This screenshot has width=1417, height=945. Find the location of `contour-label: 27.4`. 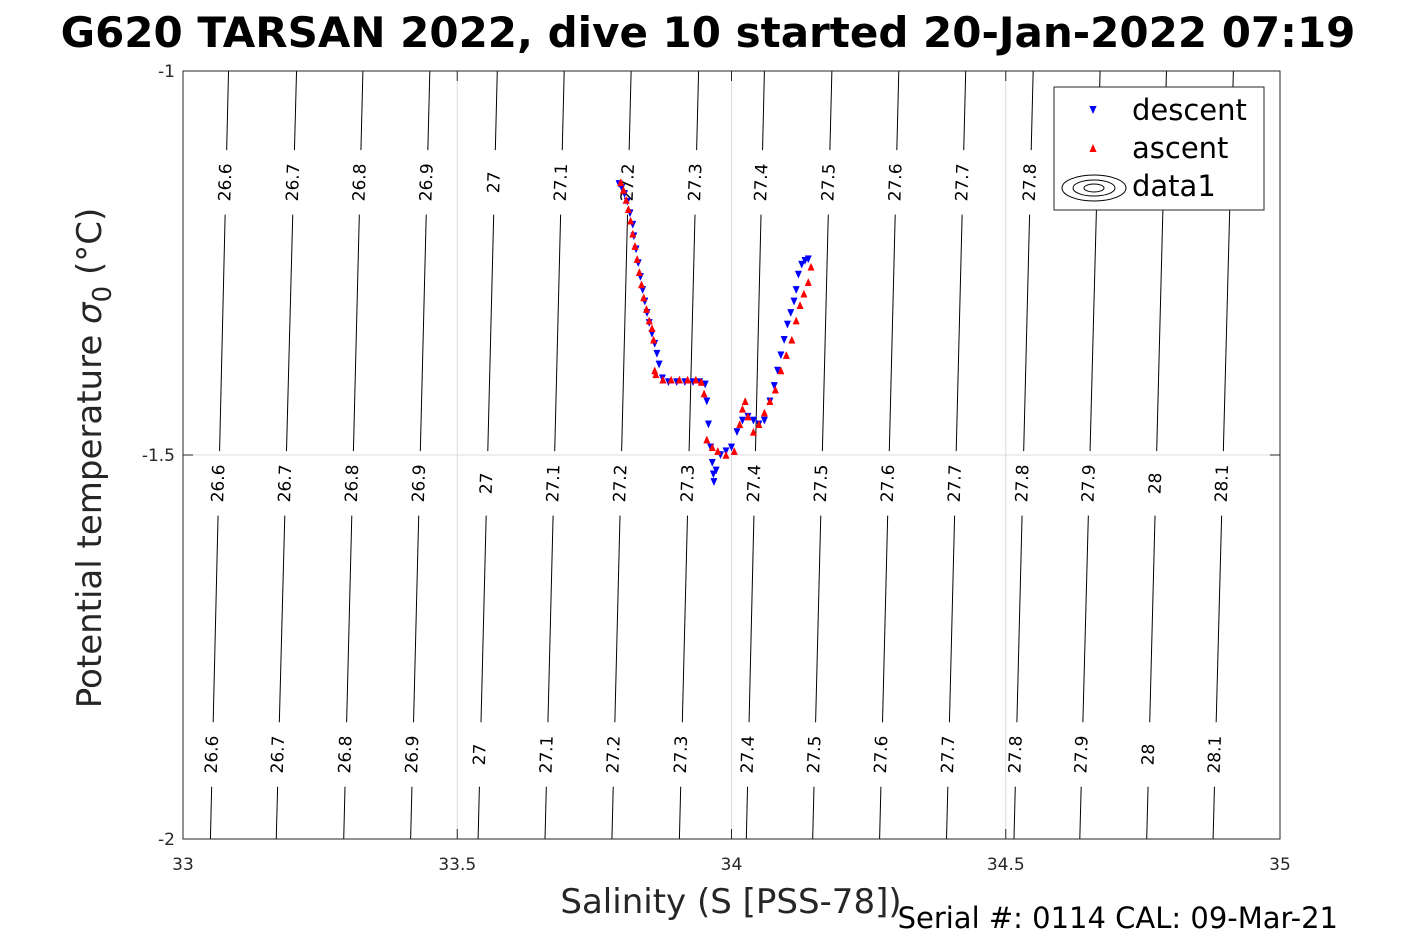

contour-label: 27.4 is located at coordinates (754, 483).